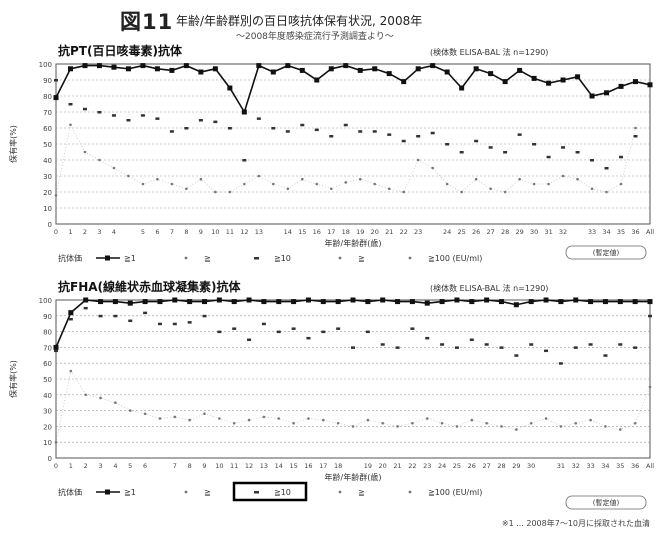  What do you see at coordinates (410, 492) in the screenshot?
I see `legend-swatch` at bounding box center [410, 492].